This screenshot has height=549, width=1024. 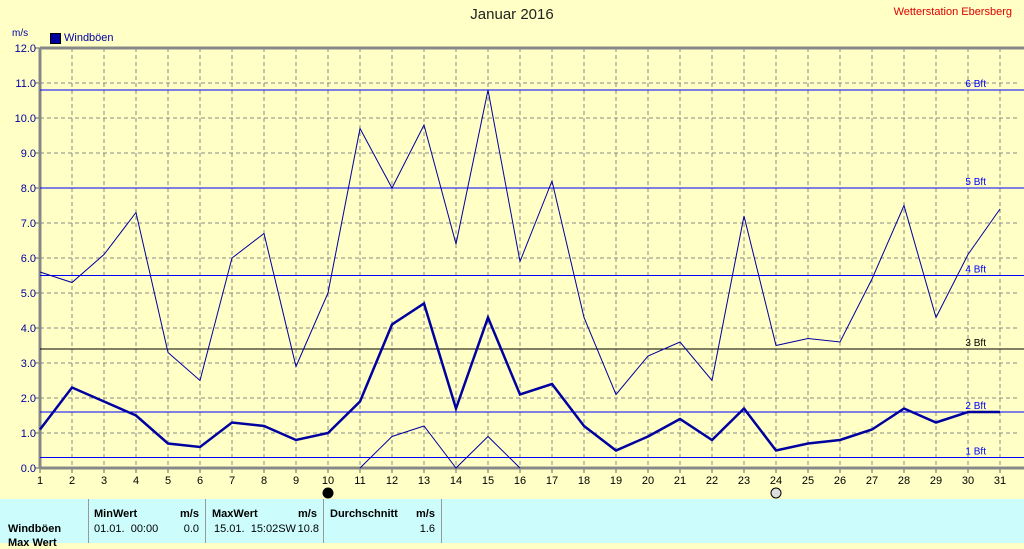 What do you see at coordinates (427, 529) in the screenshot?
I see `avg-value: 1.6` at bounding box center [427, 529].